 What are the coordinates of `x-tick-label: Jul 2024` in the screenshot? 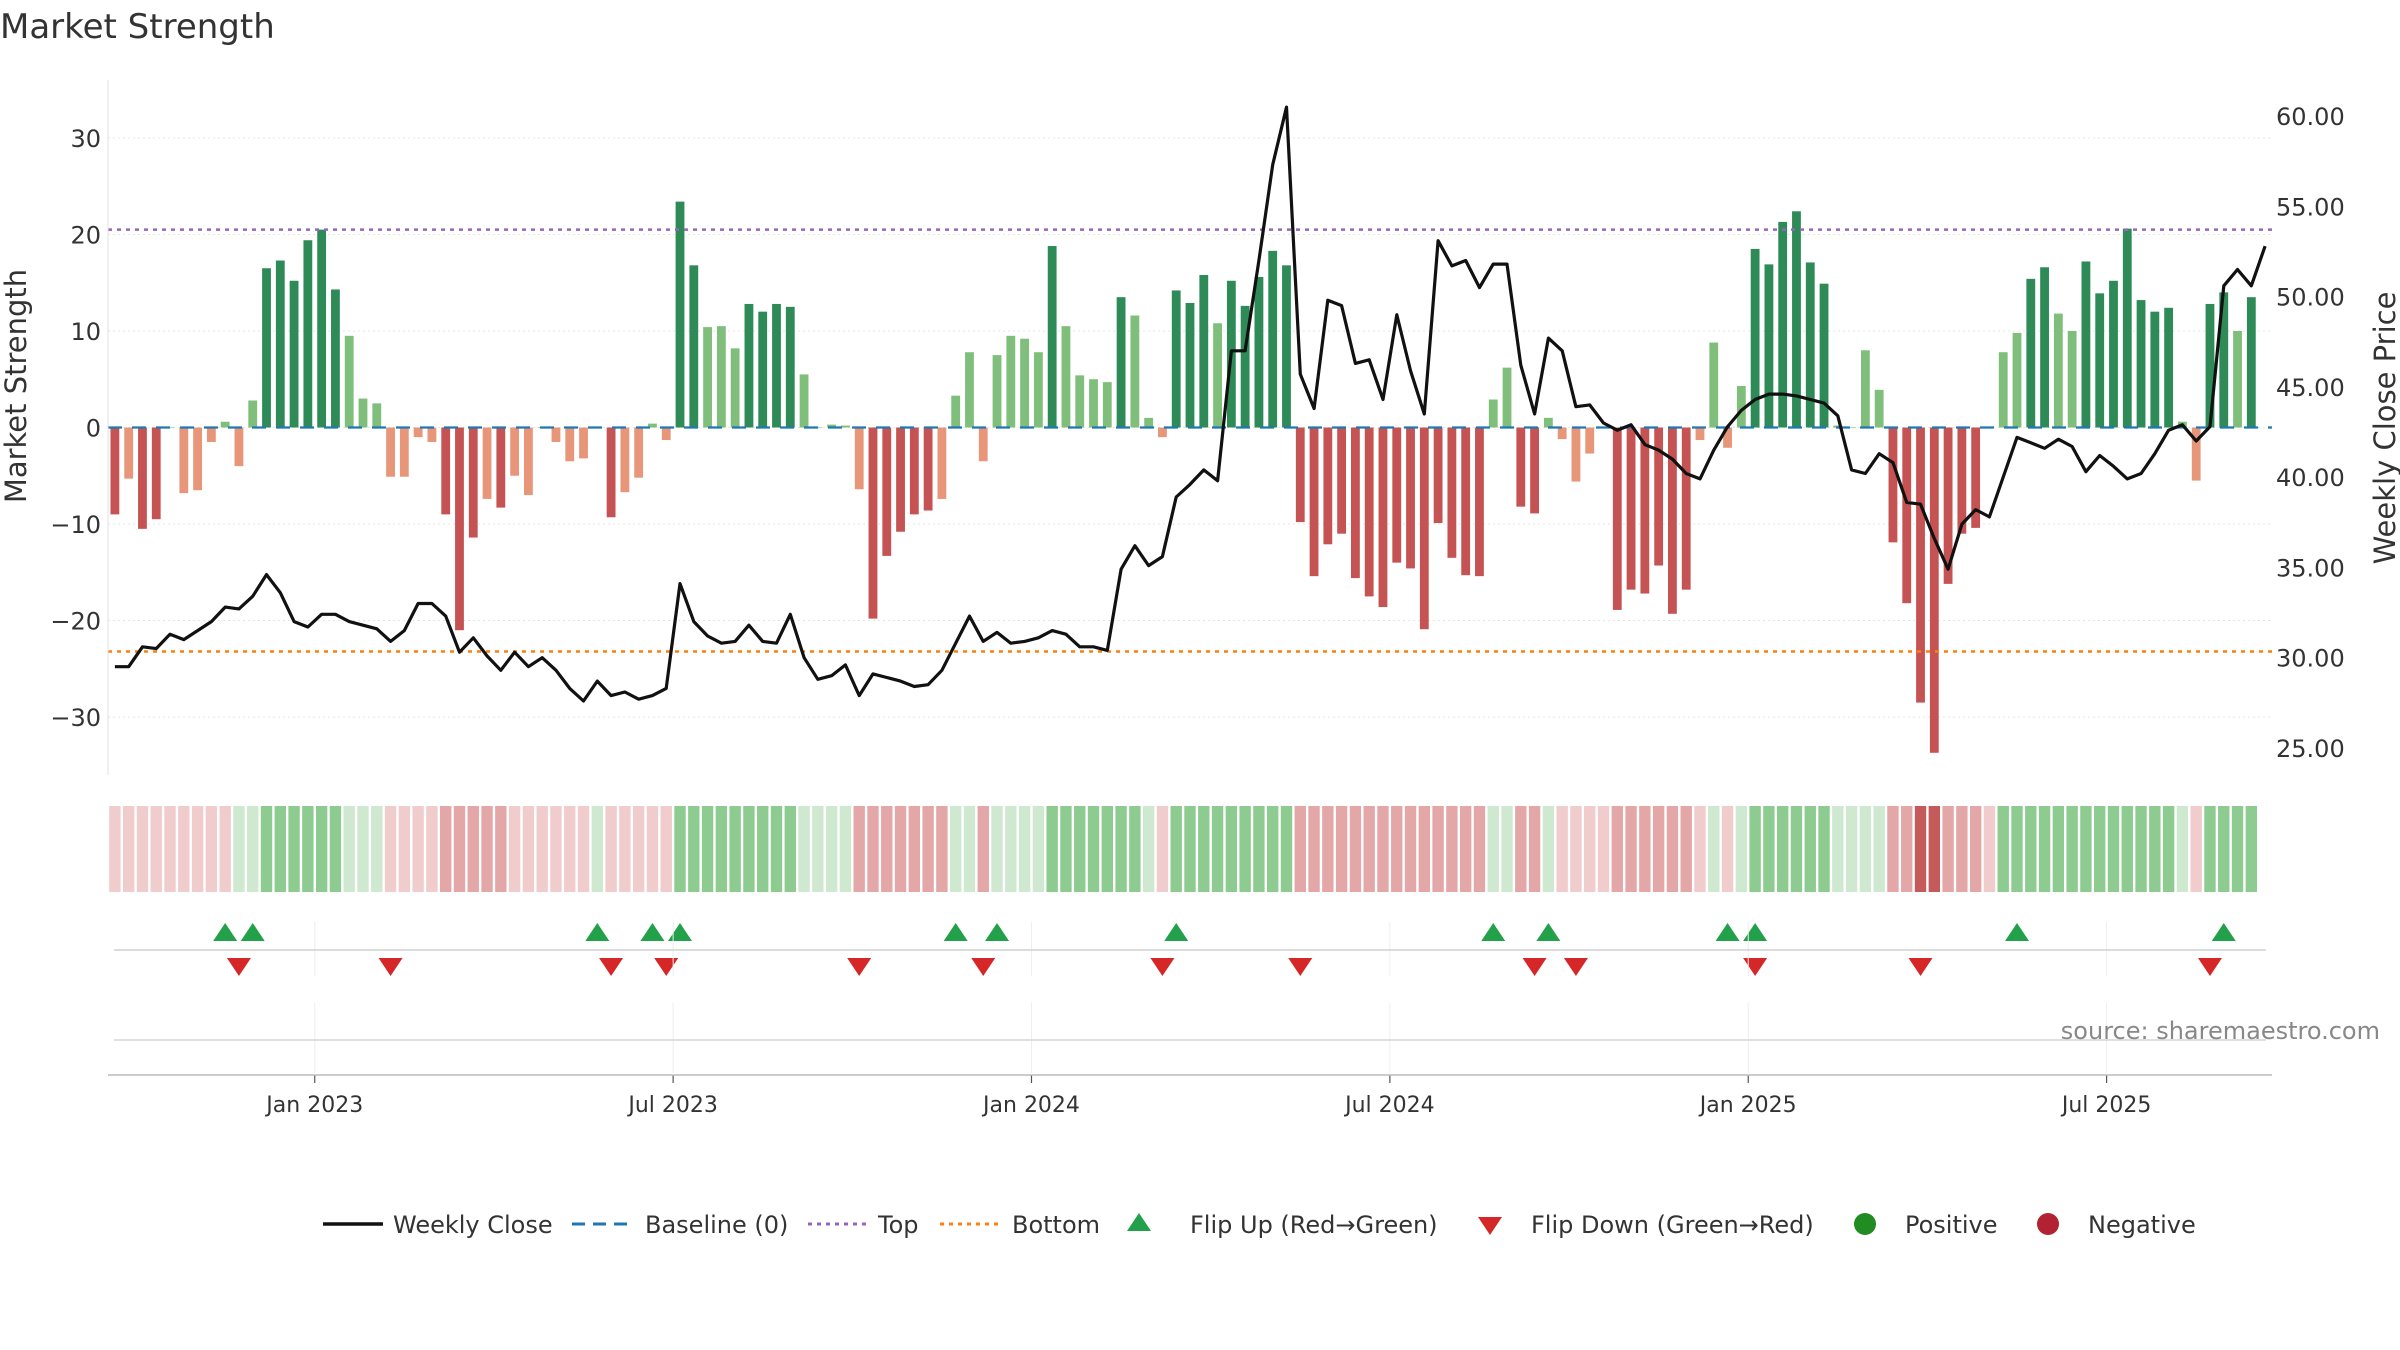 It's located at (1389, 1105).